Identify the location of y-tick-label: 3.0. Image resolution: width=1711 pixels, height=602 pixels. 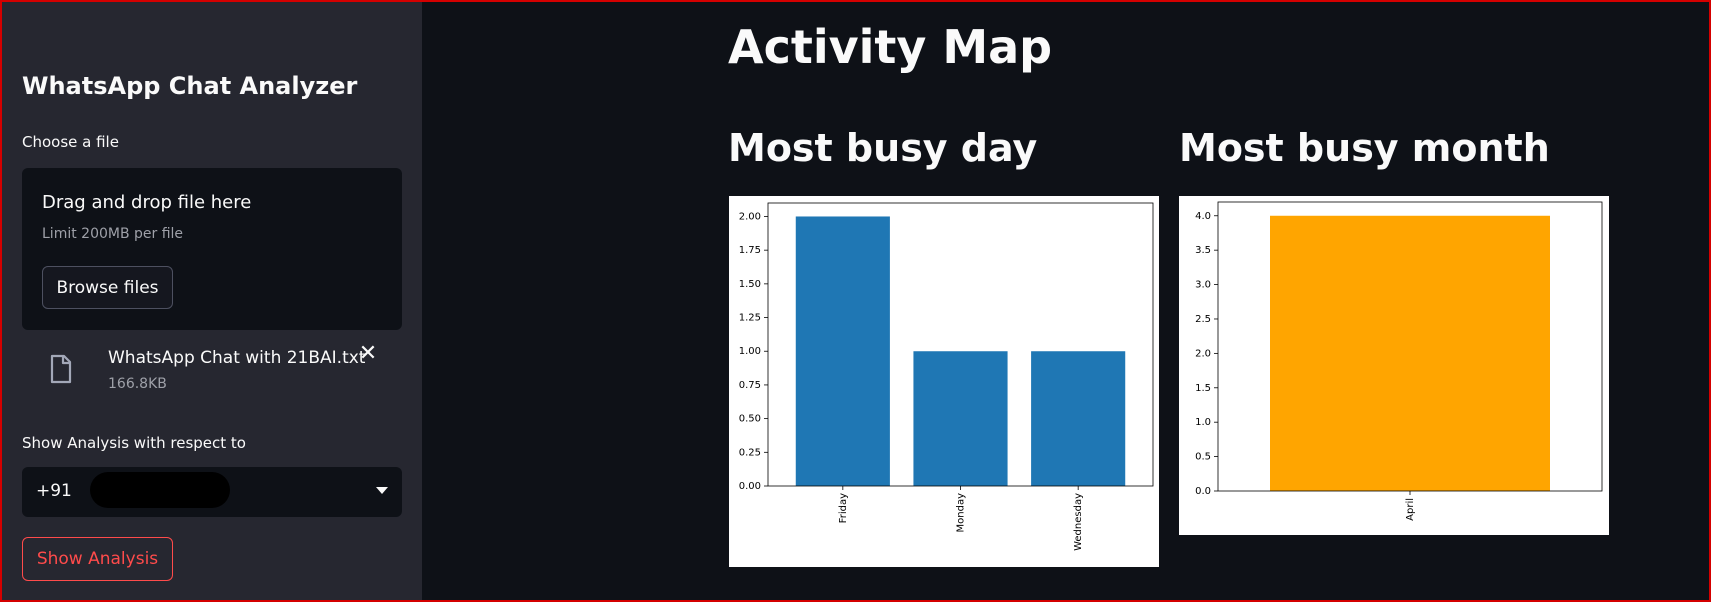
(1203, 285).